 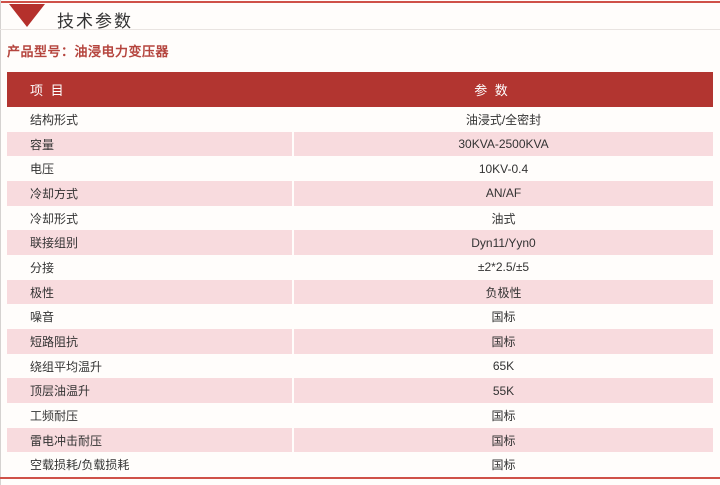 I want to click on row-value: ±2*2.5/±5, so click(x=503, y=267).